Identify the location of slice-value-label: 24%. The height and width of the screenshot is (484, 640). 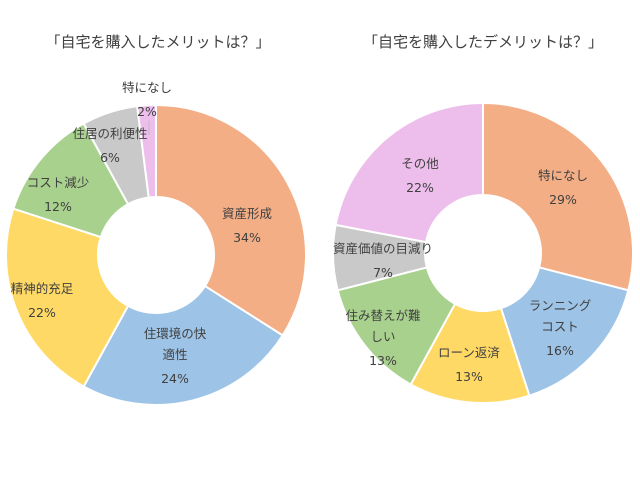
(175, 378).